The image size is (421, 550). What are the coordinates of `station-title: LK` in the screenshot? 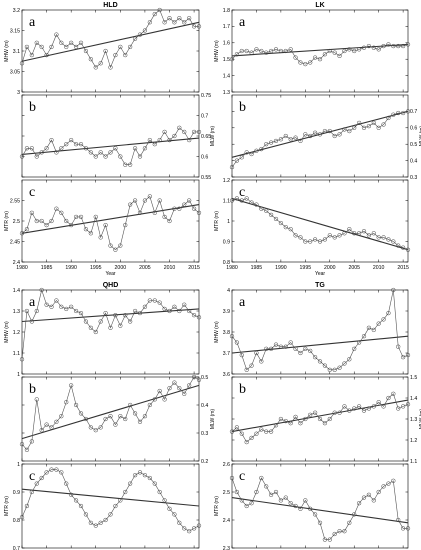 It's located at (319, 5).